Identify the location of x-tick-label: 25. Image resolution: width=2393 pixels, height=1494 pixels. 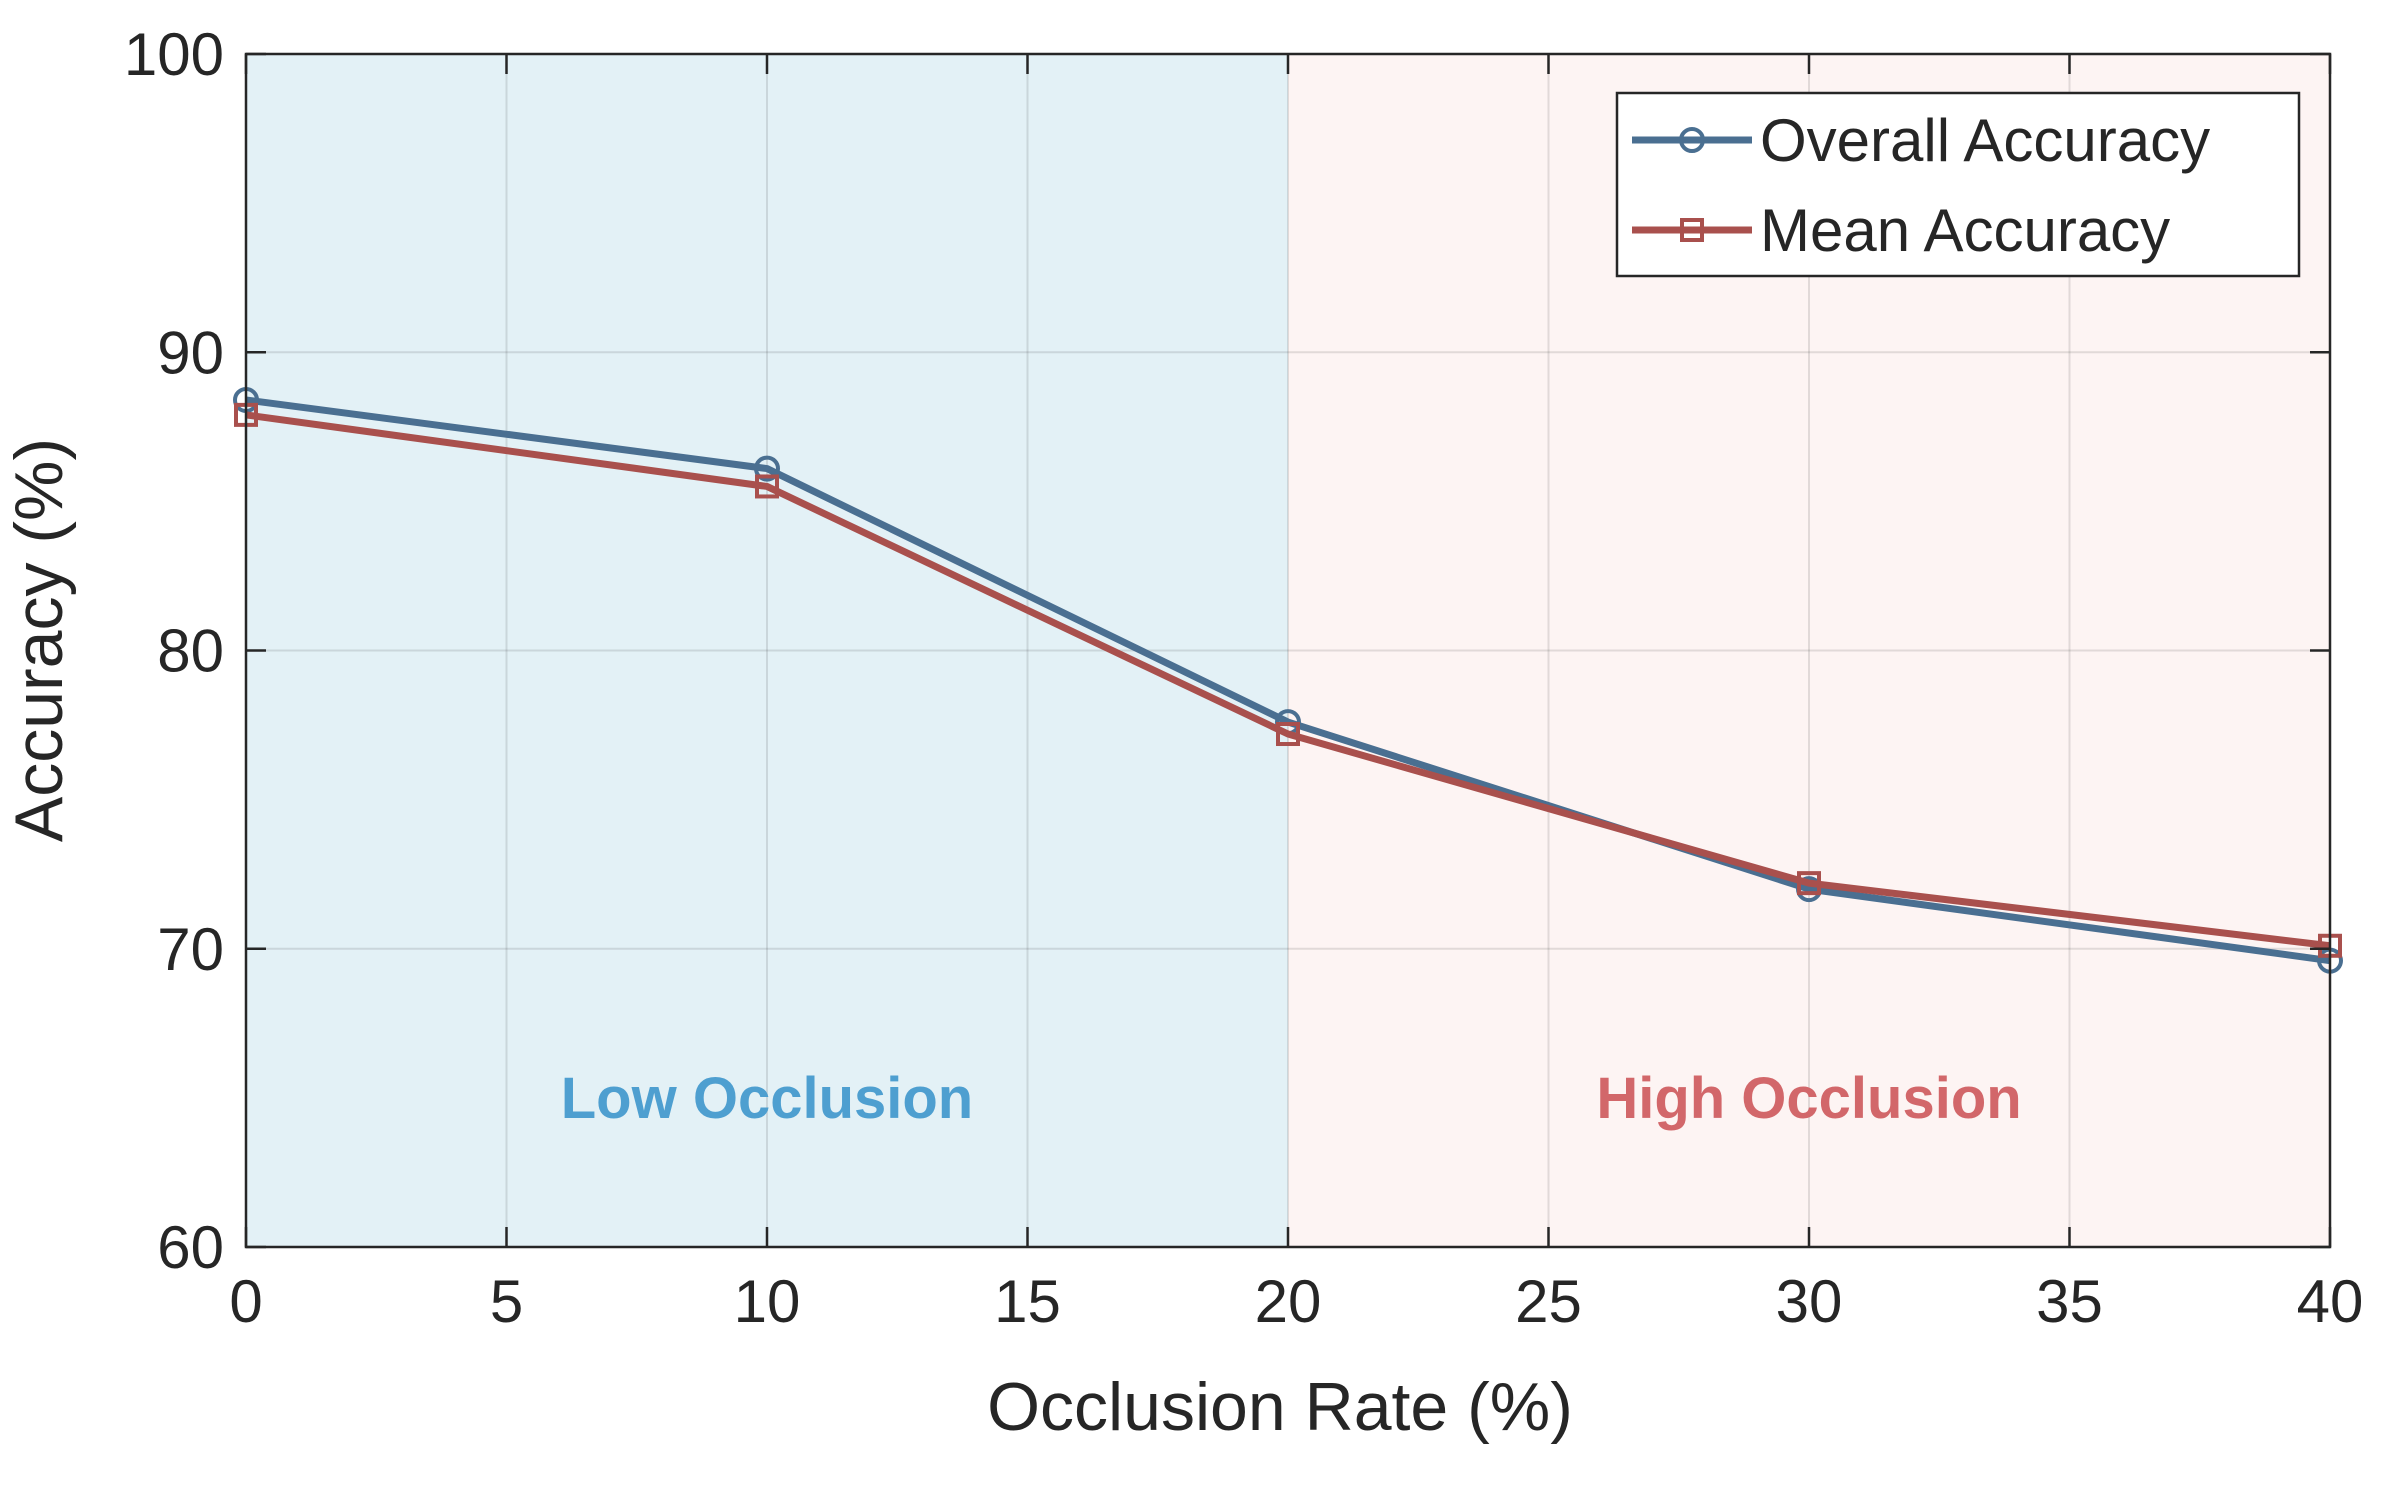
(1548, 1301).